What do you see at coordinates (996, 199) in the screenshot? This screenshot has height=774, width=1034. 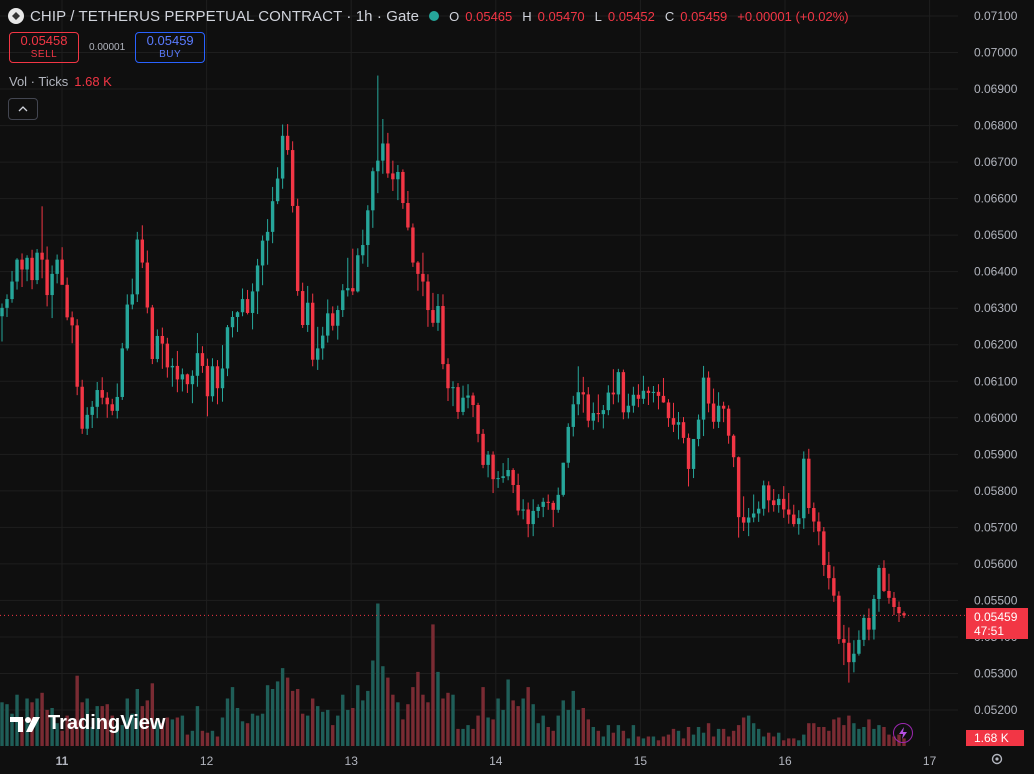 I see `price-tick-label: 0.06600` at bounding box center [996, 199].